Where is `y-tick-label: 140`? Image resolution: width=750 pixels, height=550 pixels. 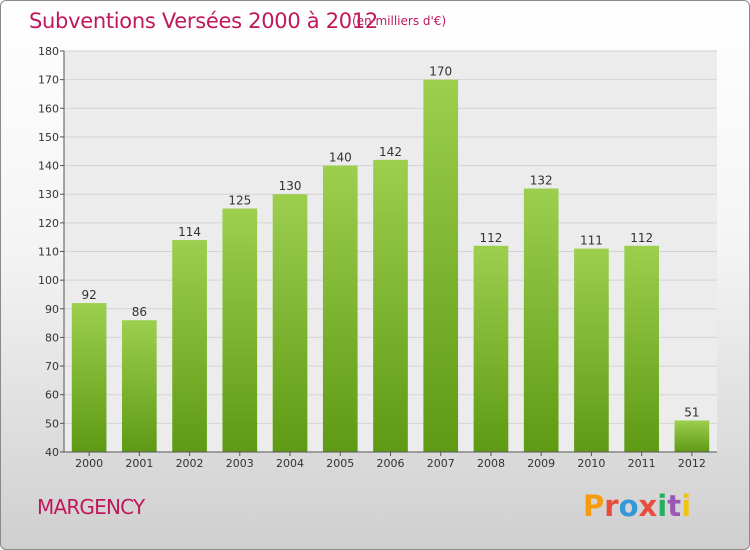
y-tick-label: 140 is located at coordinates (48, 166).